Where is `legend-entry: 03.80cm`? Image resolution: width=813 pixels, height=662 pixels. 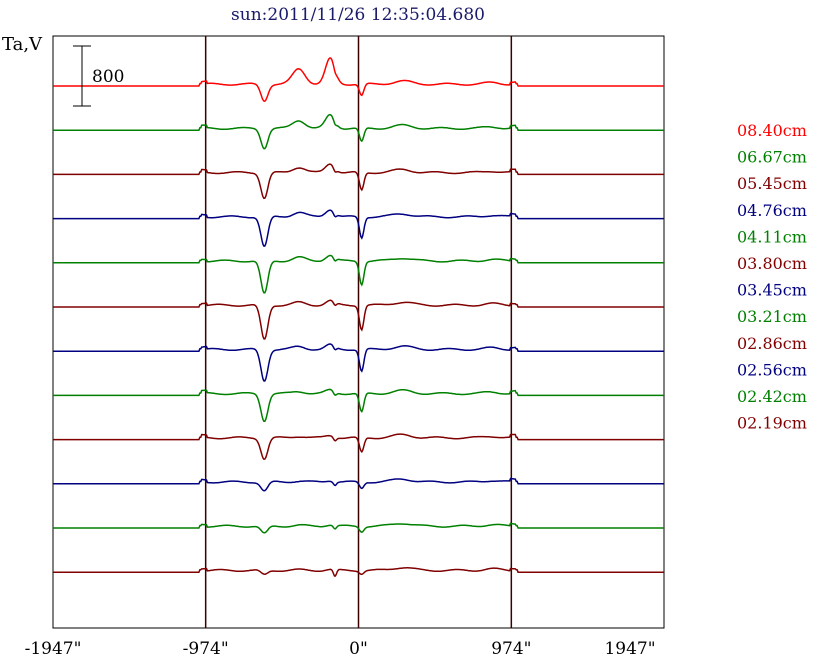 legend-entry: 03.80cm is located at coordinates (772, 263).